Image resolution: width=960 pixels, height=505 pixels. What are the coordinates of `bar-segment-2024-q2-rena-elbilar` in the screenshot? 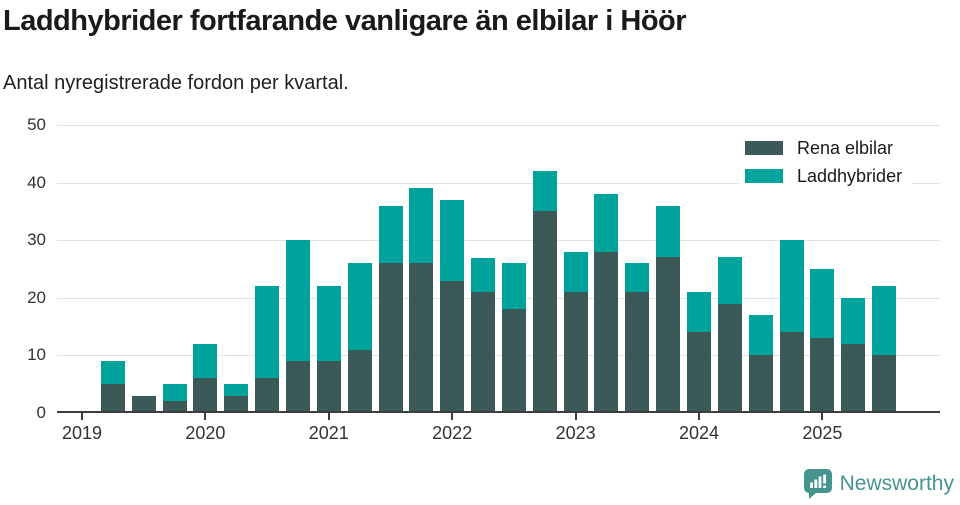 It's located at (729, 358).